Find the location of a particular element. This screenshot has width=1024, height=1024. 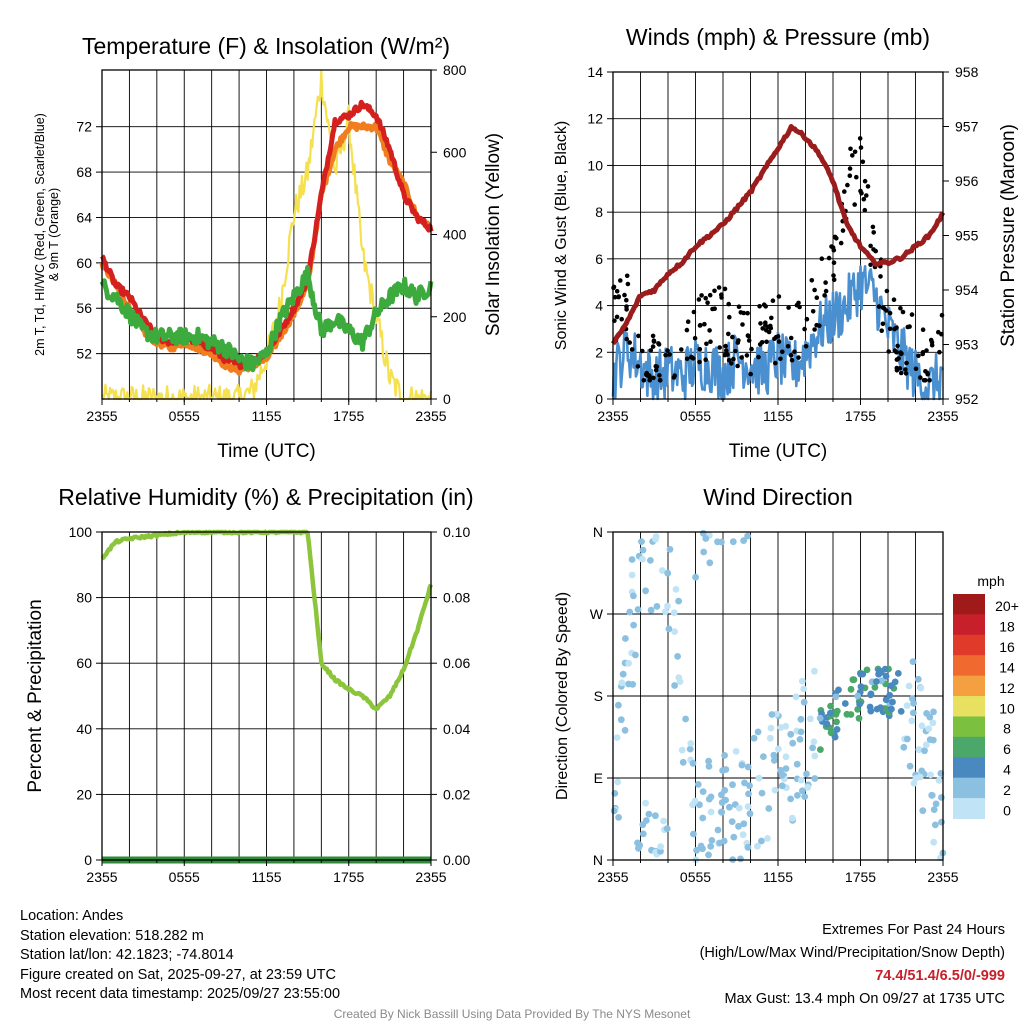

y-tick-label: 20 is located at coordinates (84, 794).